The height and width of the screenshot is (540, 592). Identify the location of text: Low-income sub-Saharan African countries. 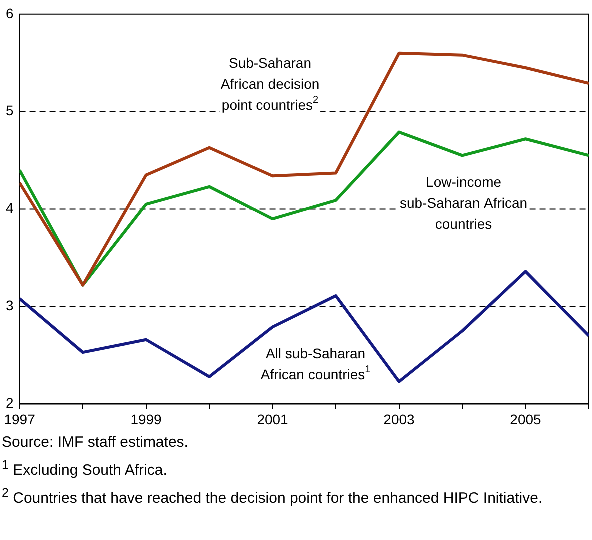
(464, 203).